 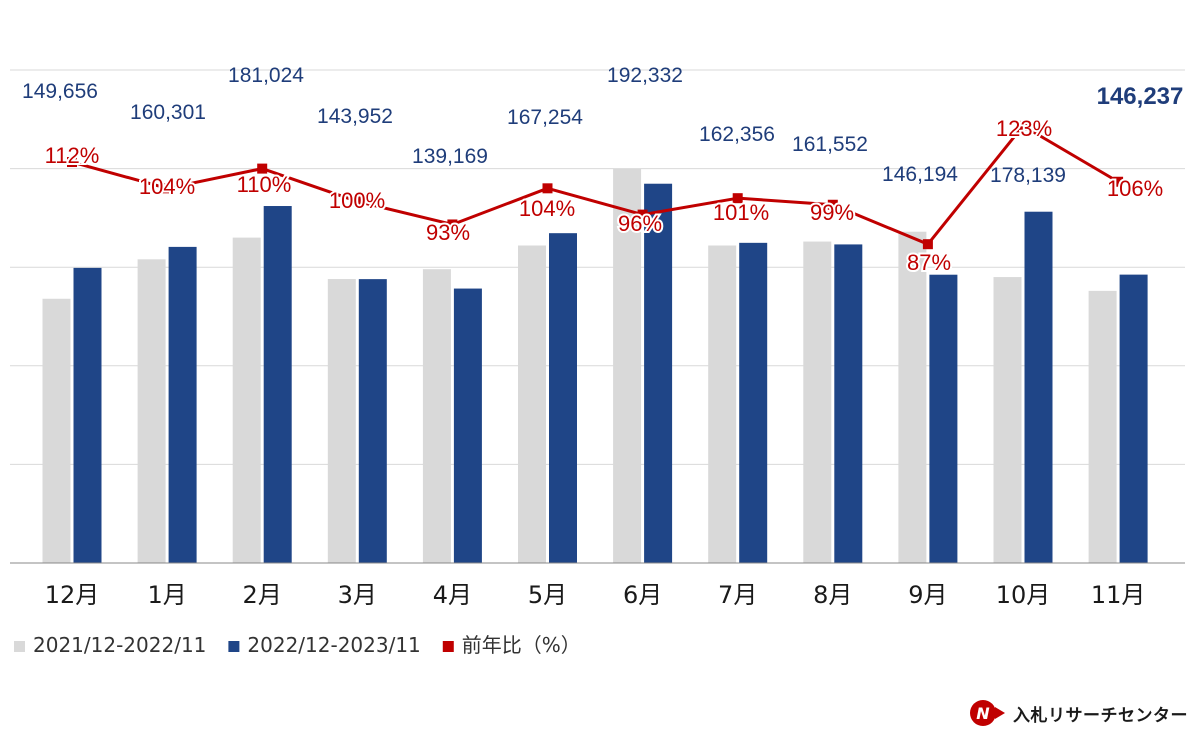 What do you see at coordinates (737, 595) in the screenshot?
I see `x-tick-label: 7月` at bounding box center [737, 595].